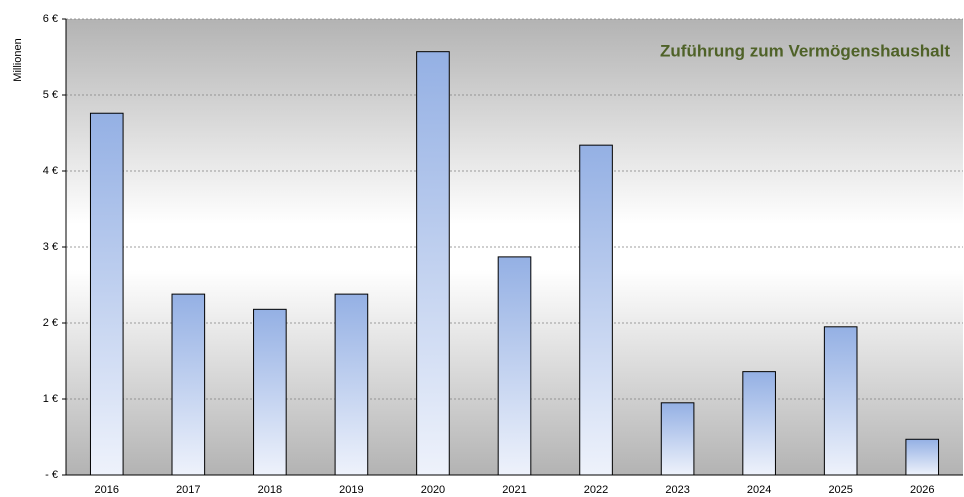  Describe the element at coordinates (677, 490) in the screenshot. I see `x-tick-label: 2023` at that location.